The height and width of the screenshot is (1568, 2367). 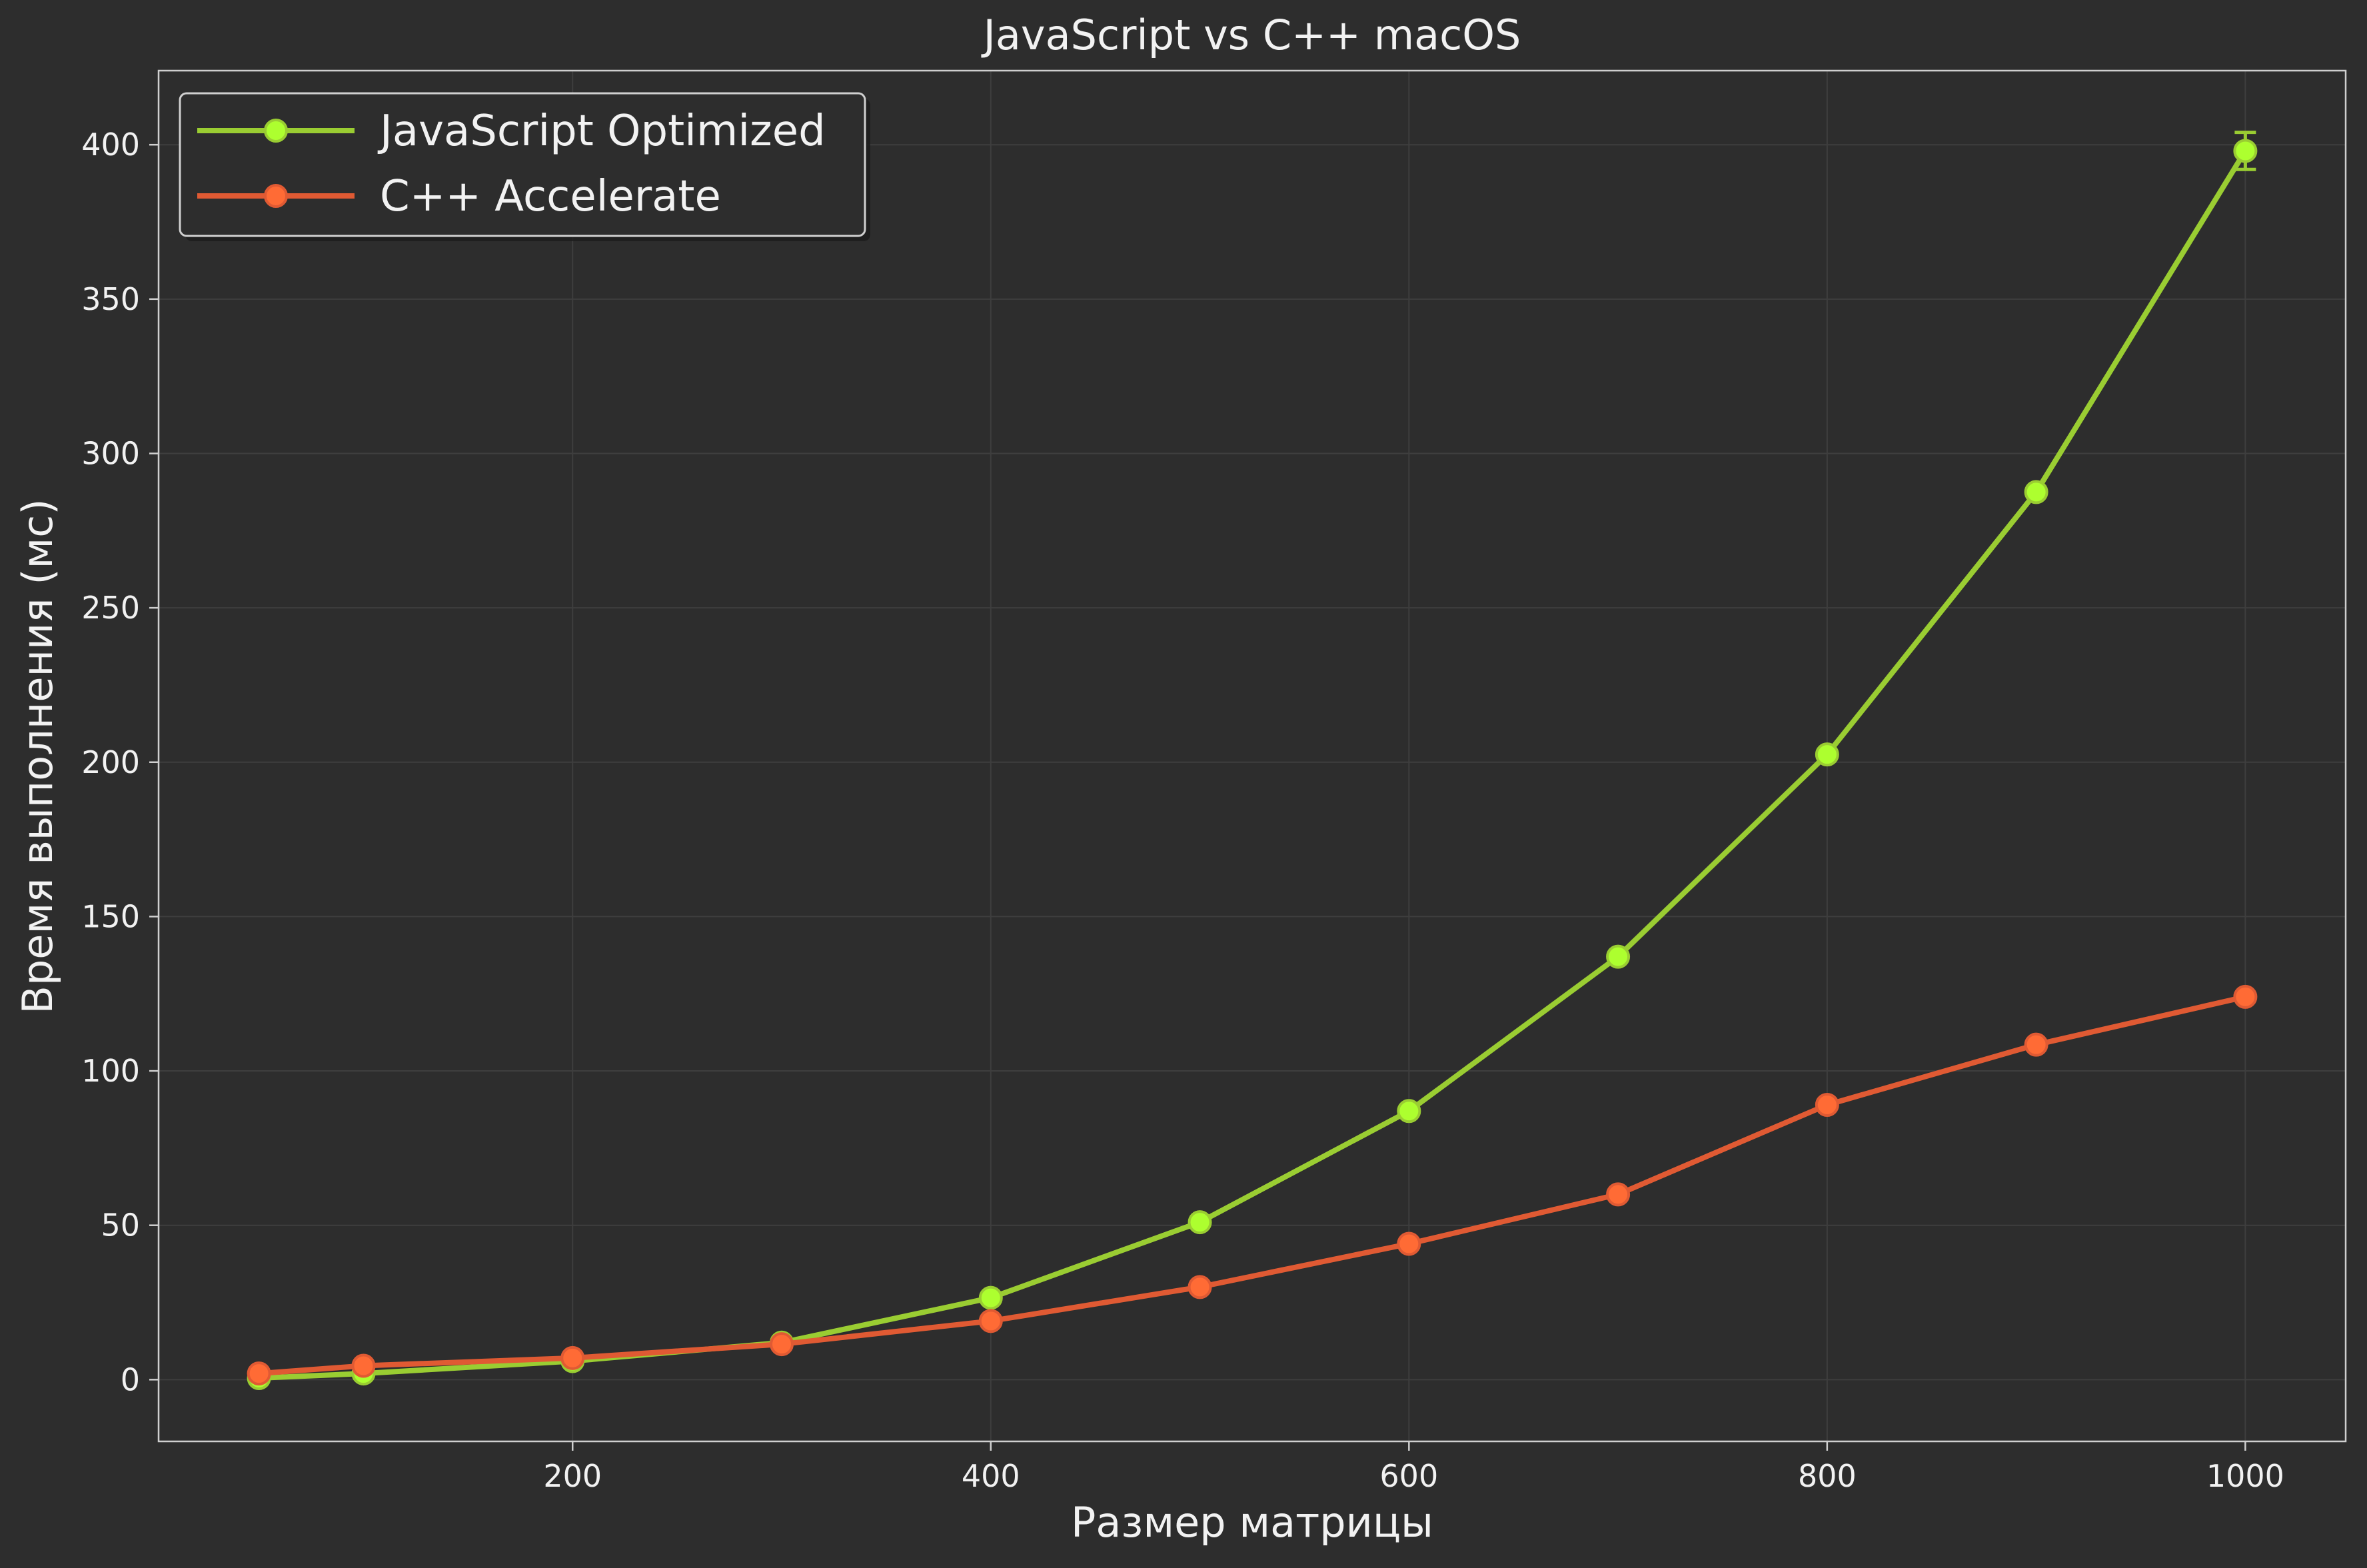 What do you see at coordinates (2245, 1476) in the screenshot?
I see `x-tick-label: 1000` at bounding box center [2245, 1476].